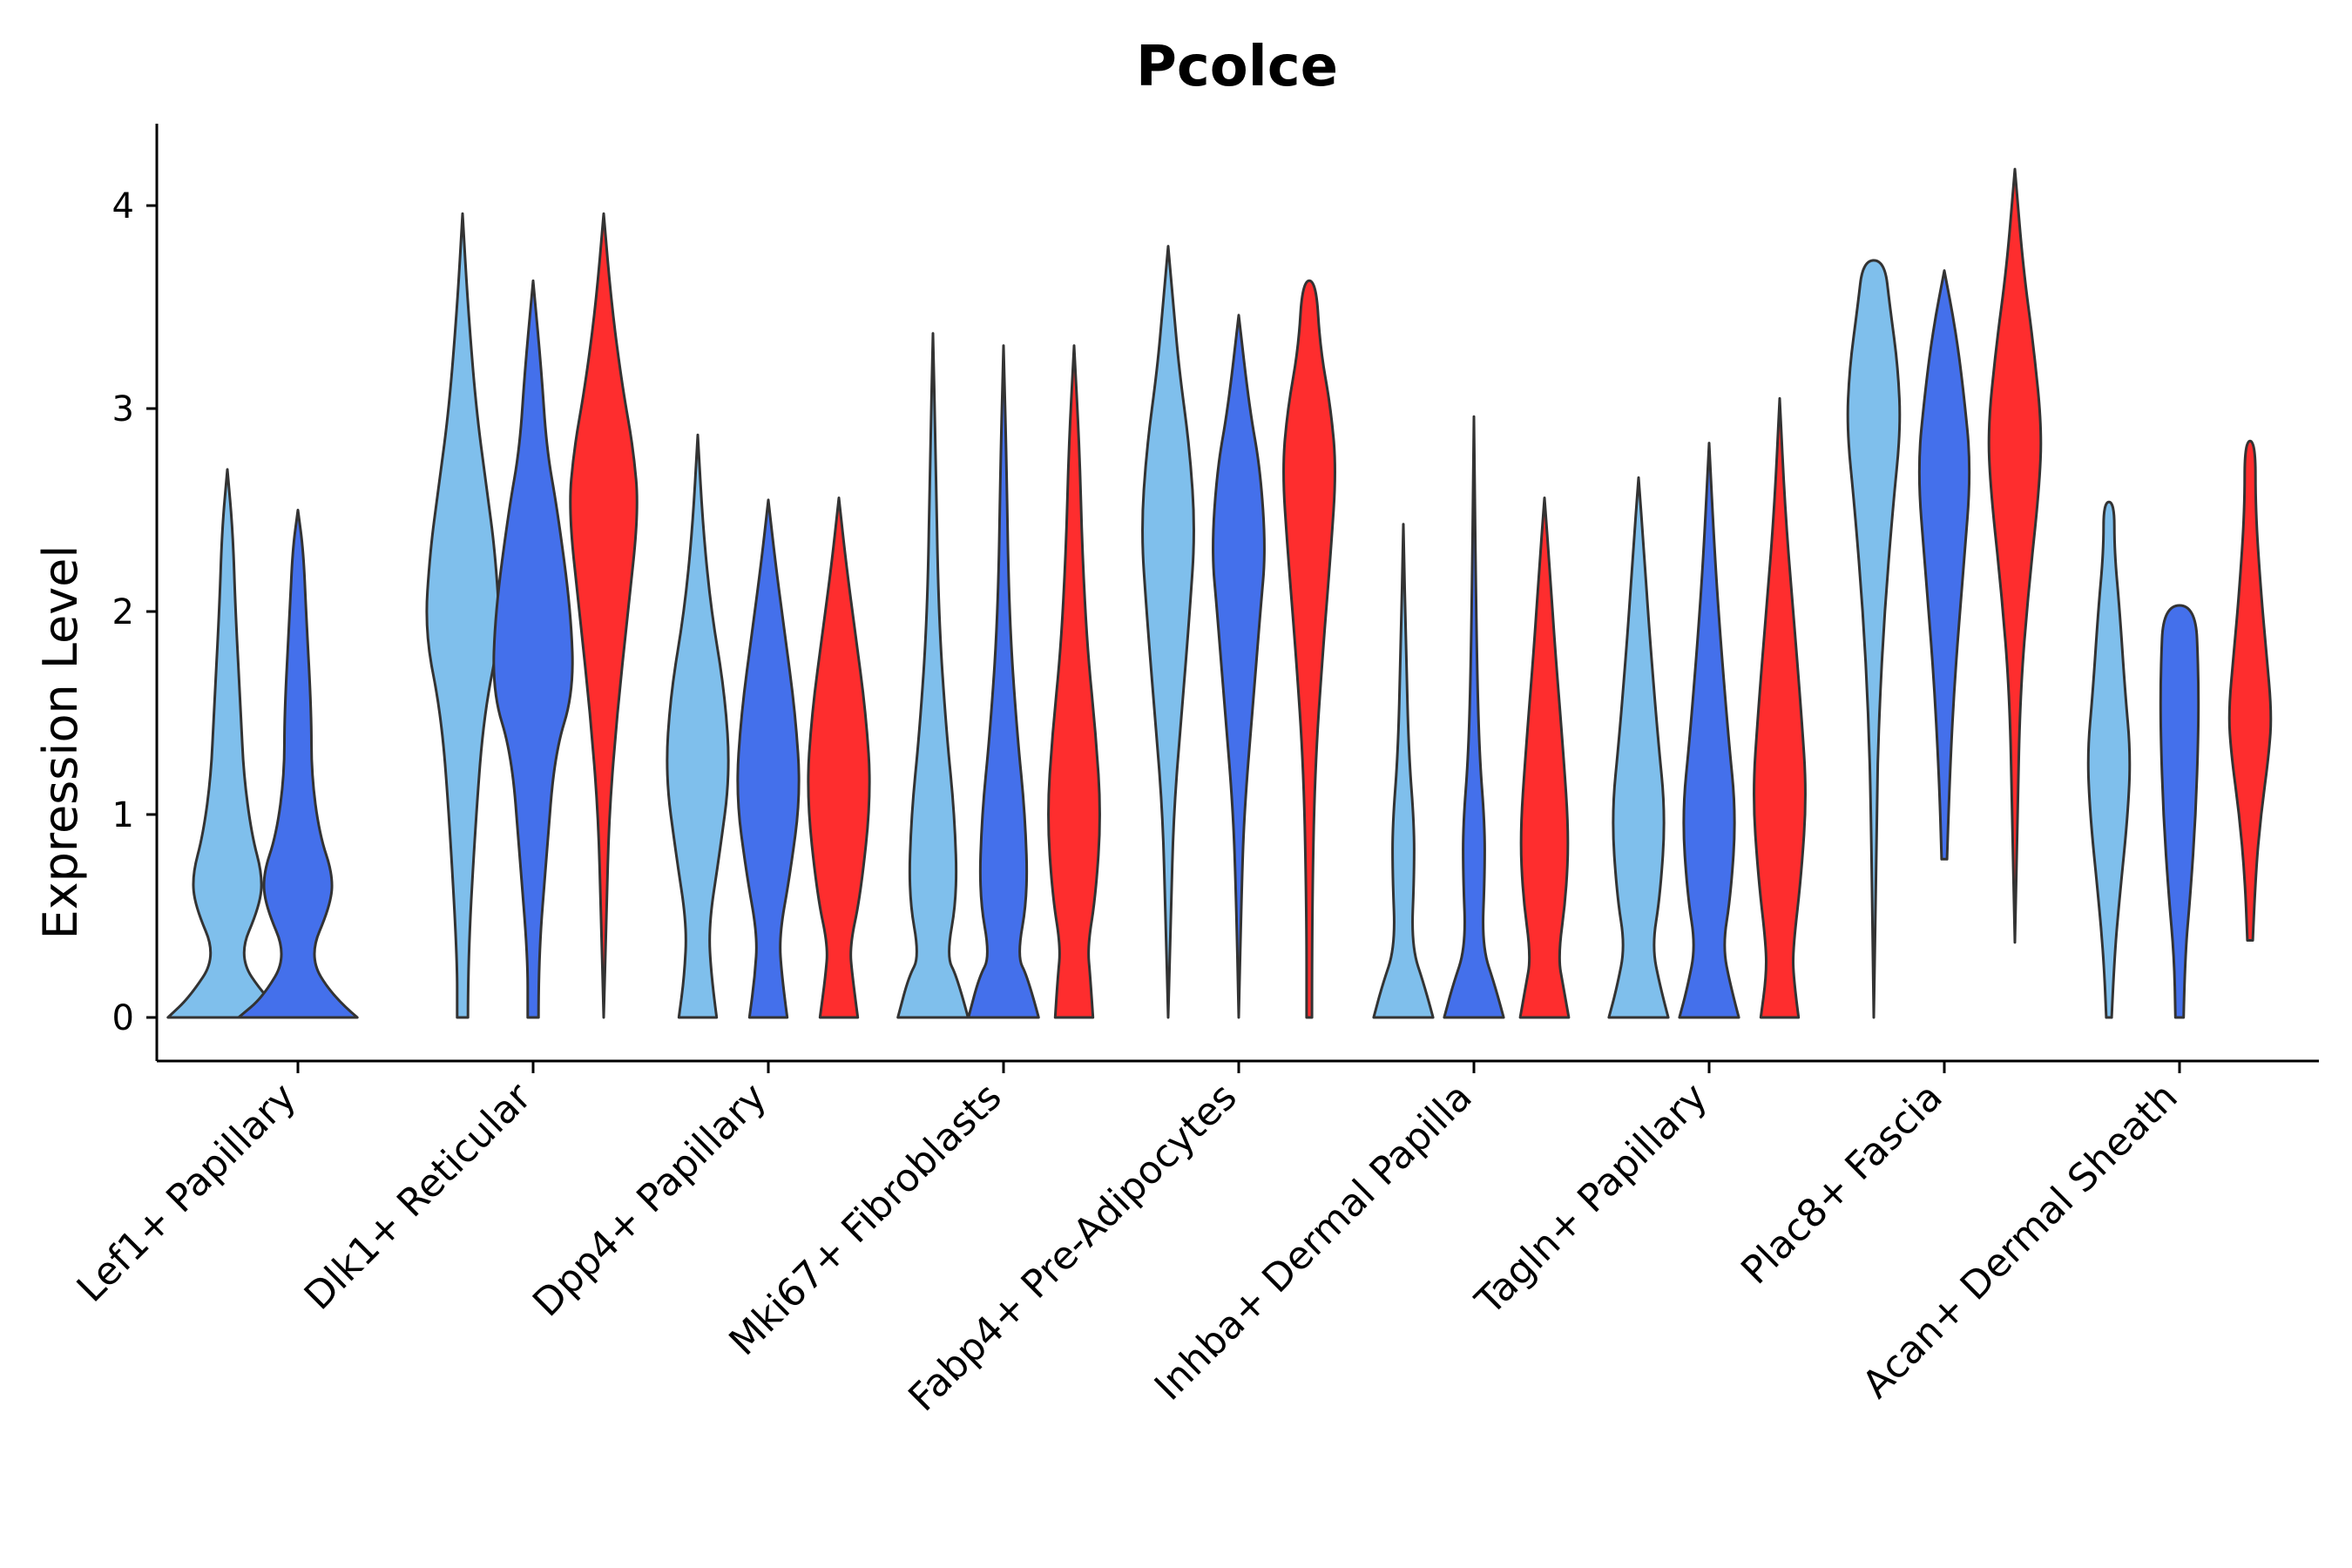  What do you see at coordinates (1403, 771) in the screenshot?
I see `violin-inhba-dermal-papilla-s0` at bounding box center [1403, 771].